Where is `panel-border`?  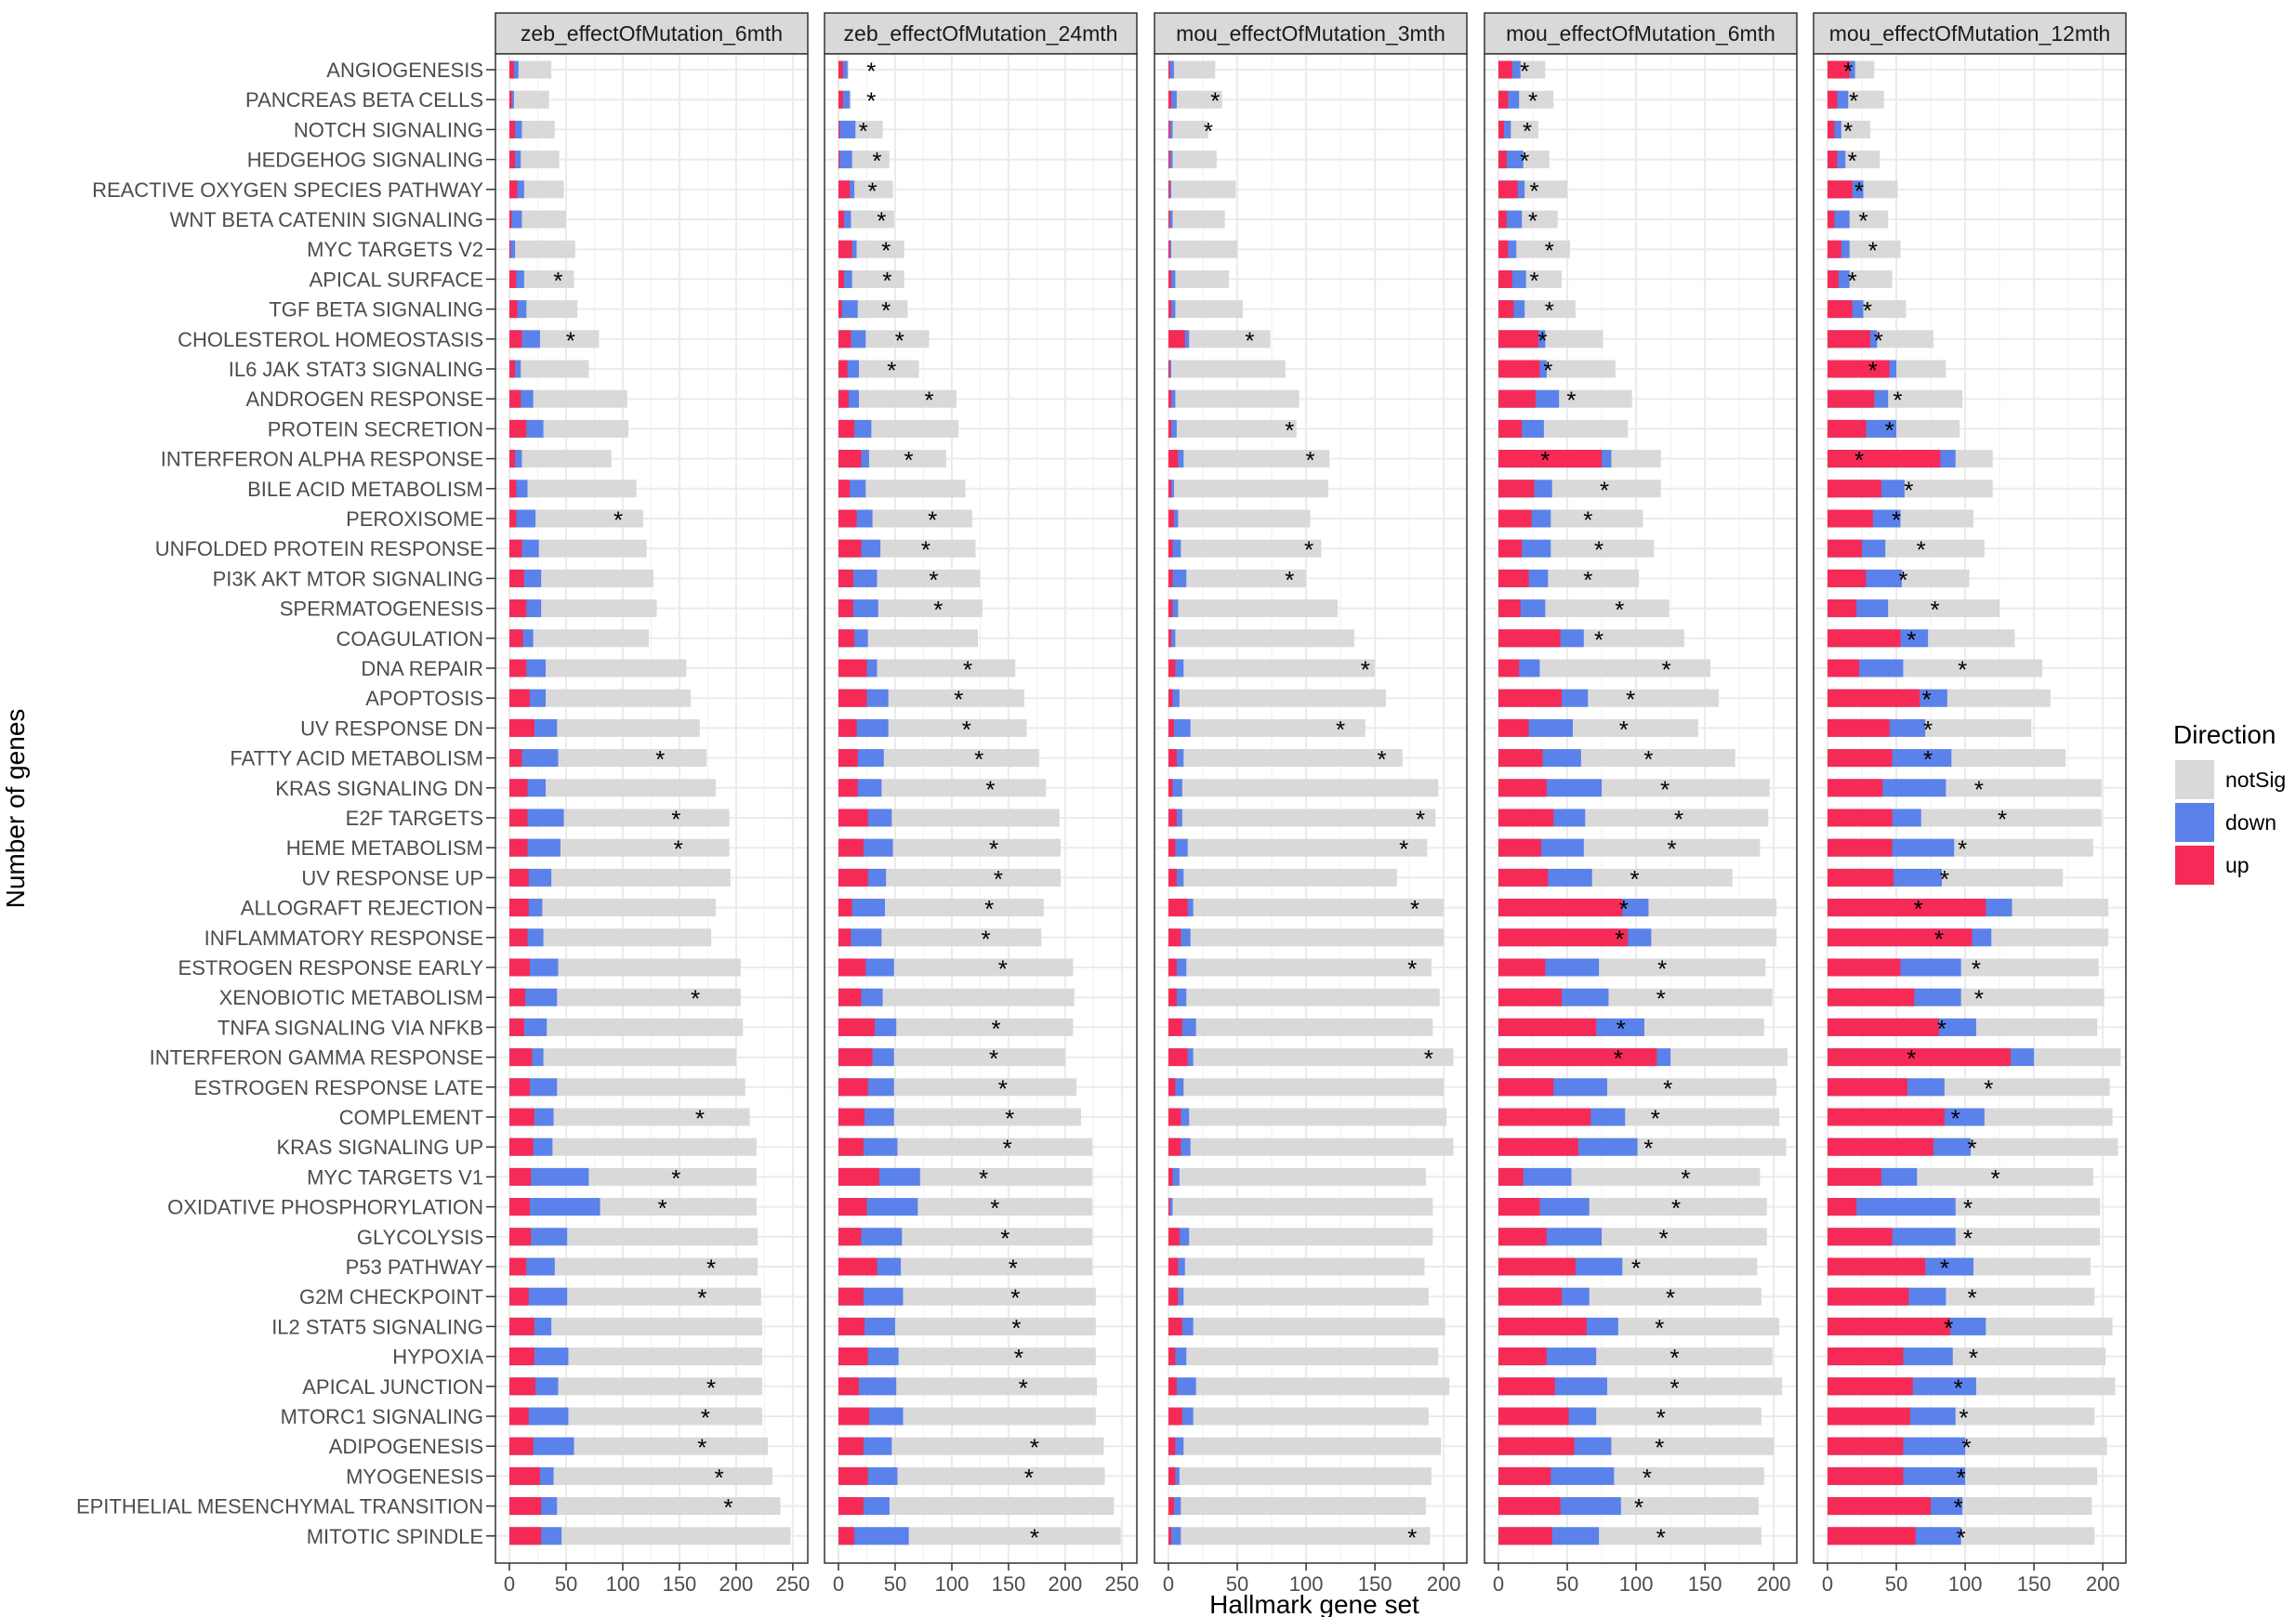
panel-border is located at coordinates (981, 809).